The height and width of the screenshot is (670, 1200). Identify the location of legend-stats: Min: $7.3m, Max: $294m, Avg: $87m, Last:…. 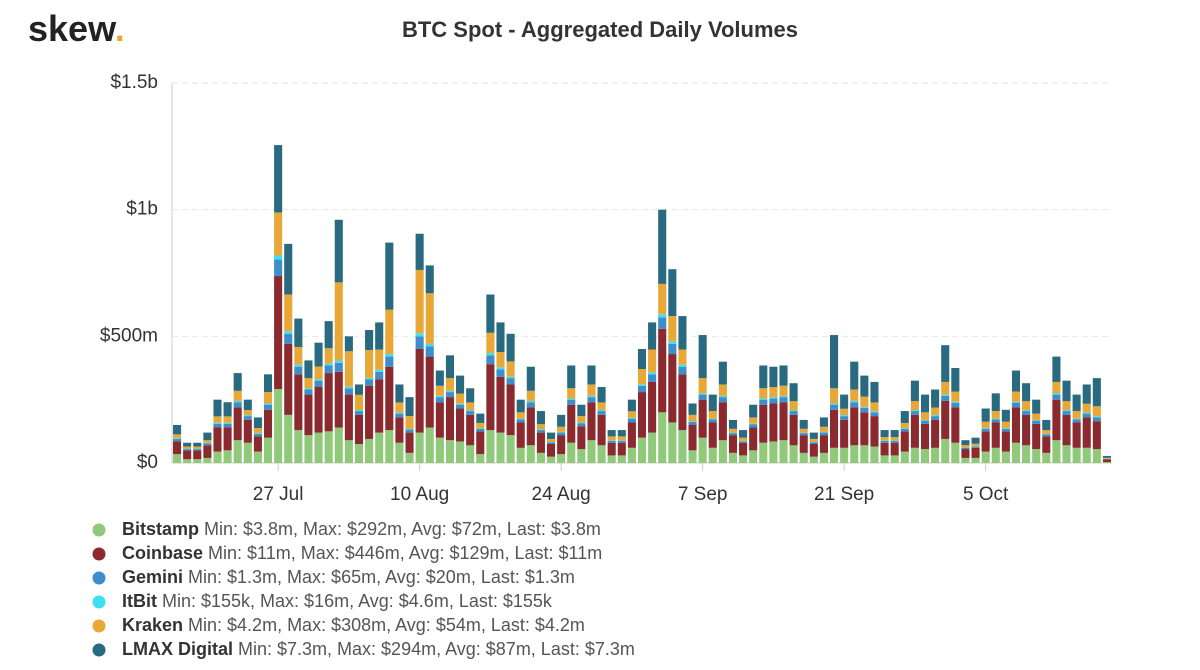
(436, 649).